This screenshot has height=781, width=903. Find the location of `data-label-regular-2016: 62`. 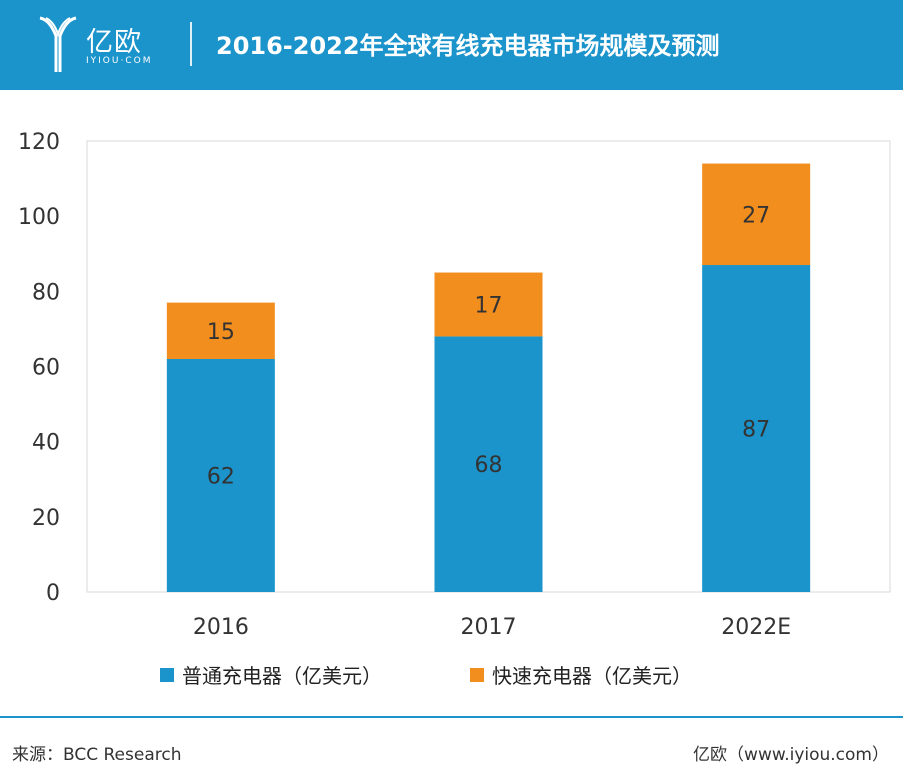

data-label-regular-2016: 62 is located at coordinates (221, 476).